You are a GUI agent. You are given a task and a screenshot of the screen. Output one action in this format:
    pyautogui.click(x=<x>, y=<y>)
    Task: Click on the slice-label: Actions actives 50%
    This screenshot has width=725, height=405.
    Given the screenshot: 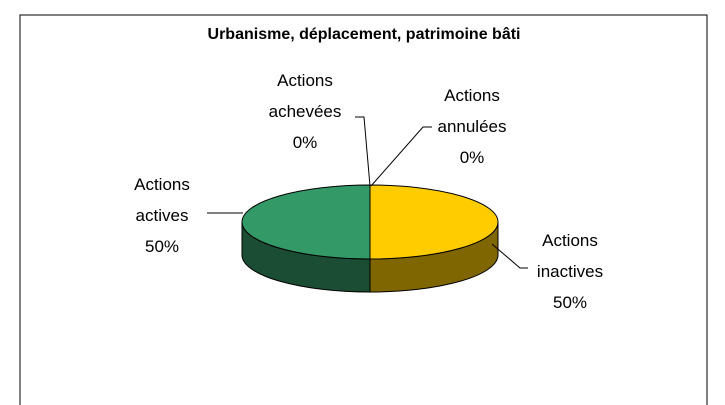 What is the action you would take?
    pyautogui.click(x=162, y=215)
    